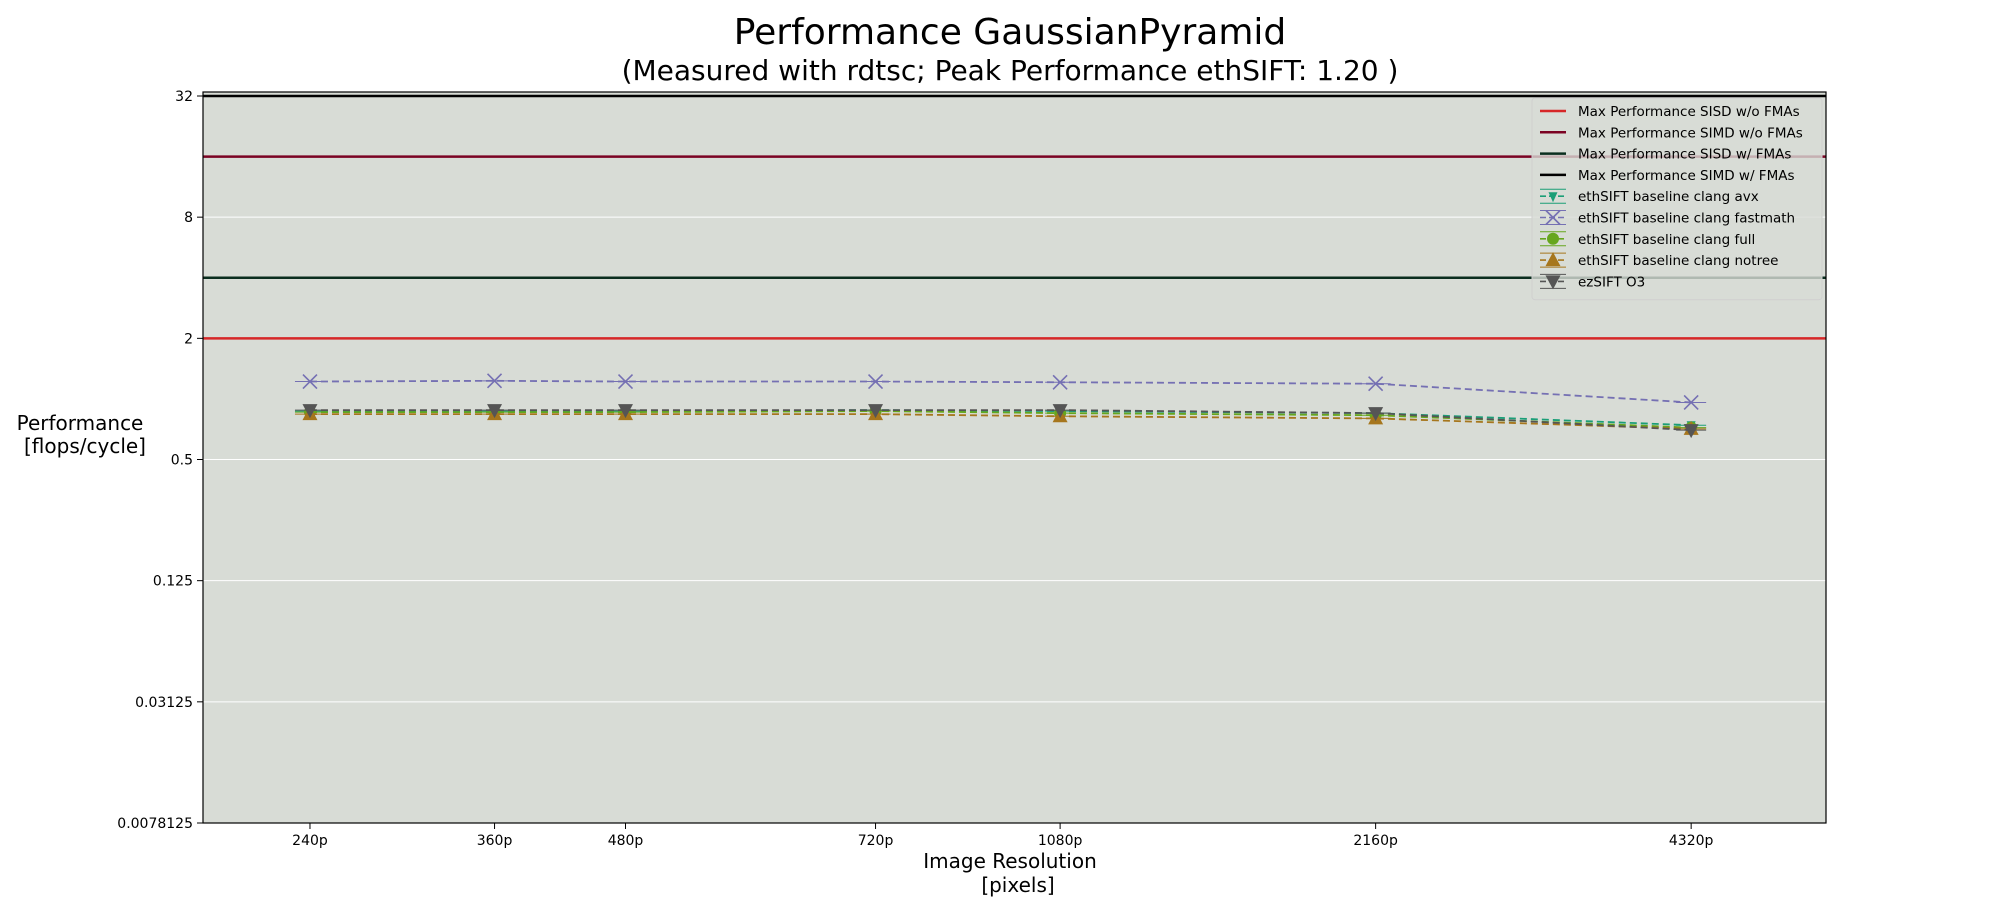  I want to click on y-tick-label: 0.03125, so click(164, 703).